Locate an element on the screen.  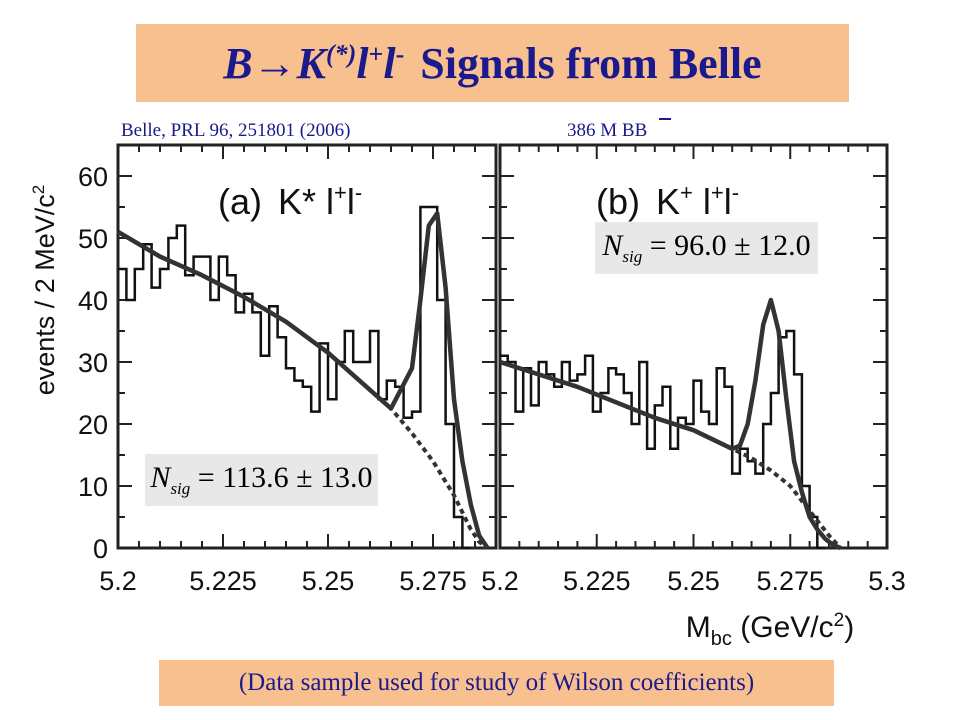
y-tick-label: 20 is located at coordinates (93, 425).